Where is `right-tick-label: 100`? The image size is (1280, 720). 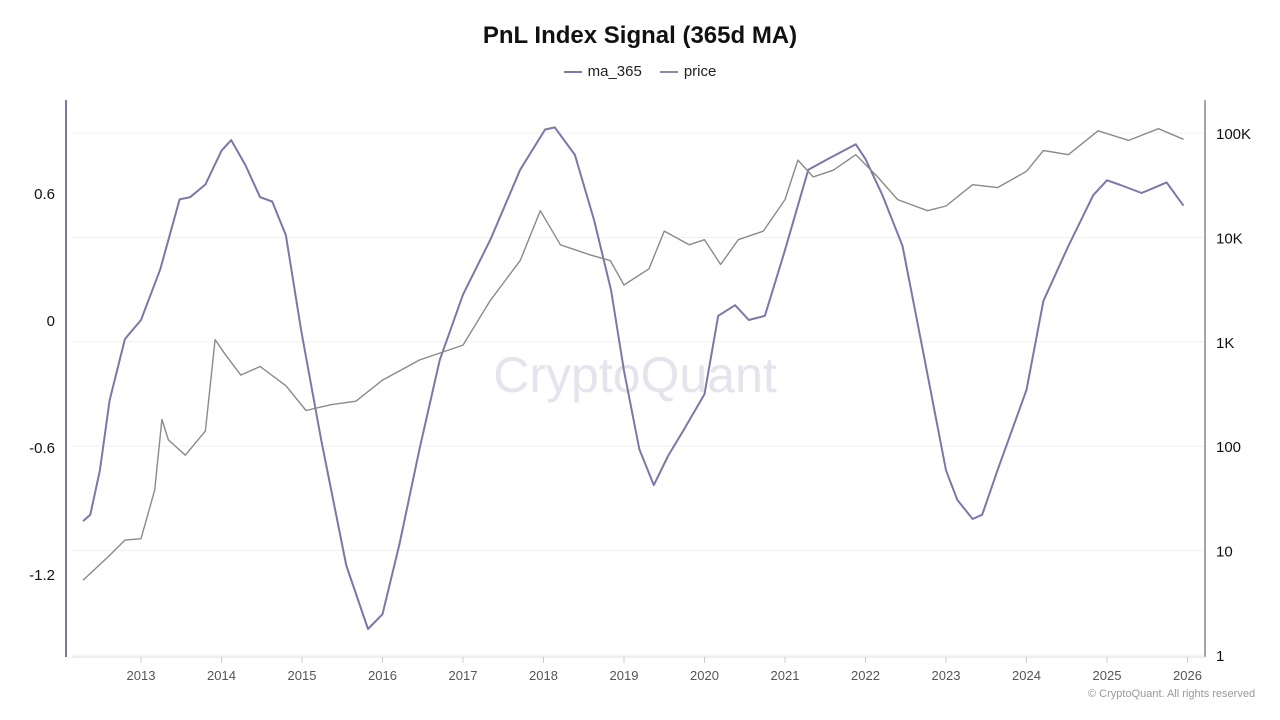 right-tick-label: 100 is located at coordinates (1228, 447).